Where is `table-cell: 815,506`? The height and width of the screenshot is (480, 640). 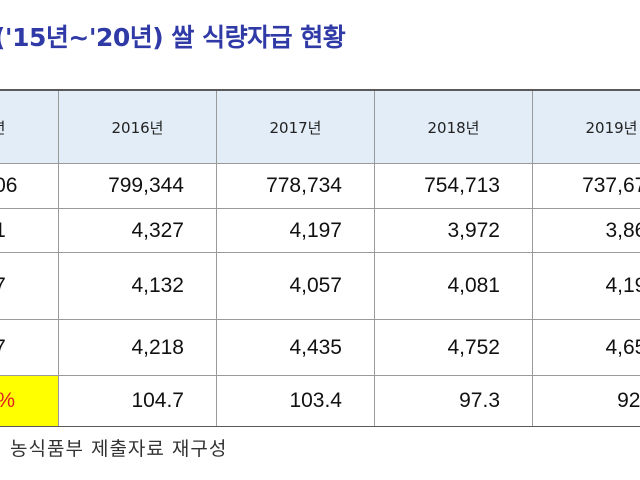 table-cell: 815,506 is located at coordinates (29, 186).